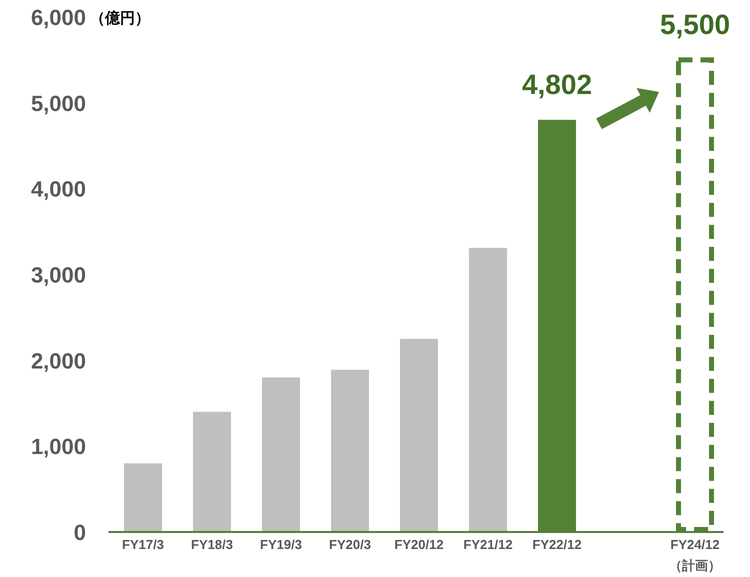 This screenshot has height=577, width=750. I want to click on x-tick-label: FY19/3, so click(281, 544).